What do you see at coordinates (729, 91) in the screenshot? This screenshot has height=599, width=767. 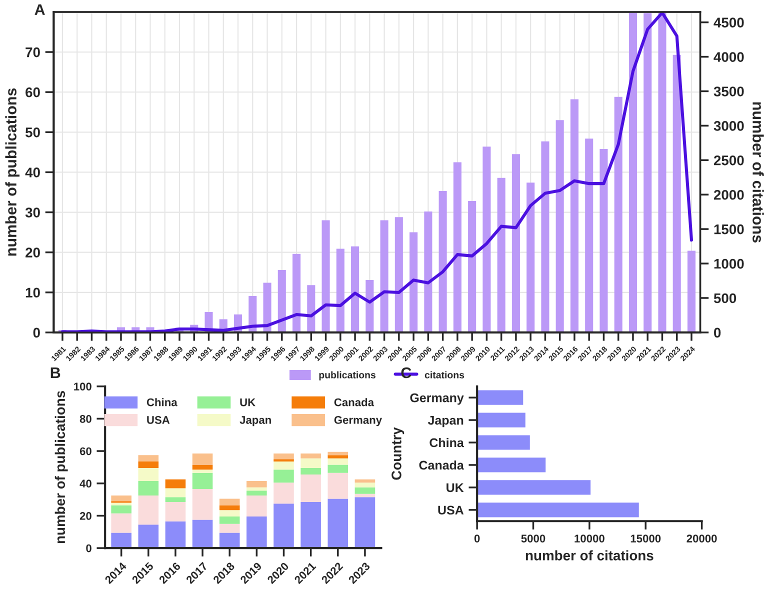 I see `y2-tick-label: 3500` at bounding box center [729, 91].